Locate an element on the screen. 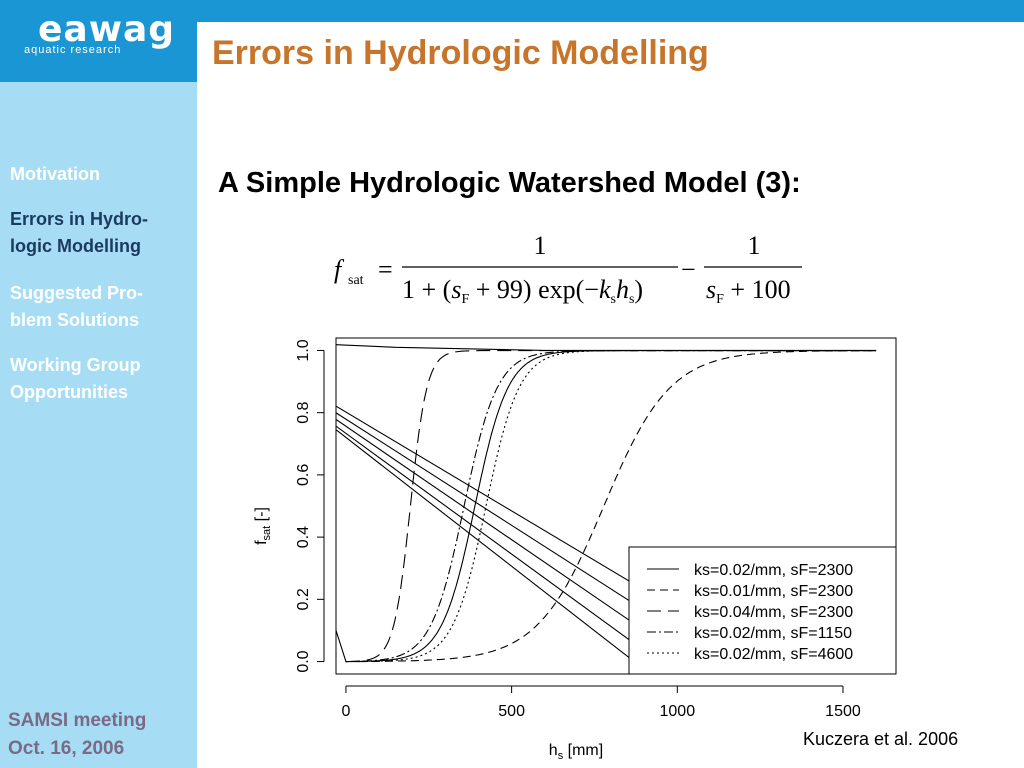 Image resolution: width=1024 pixels, height=768 pixels. y-tick-label-0.2: 0.2 is located at coordinates (303, 599).